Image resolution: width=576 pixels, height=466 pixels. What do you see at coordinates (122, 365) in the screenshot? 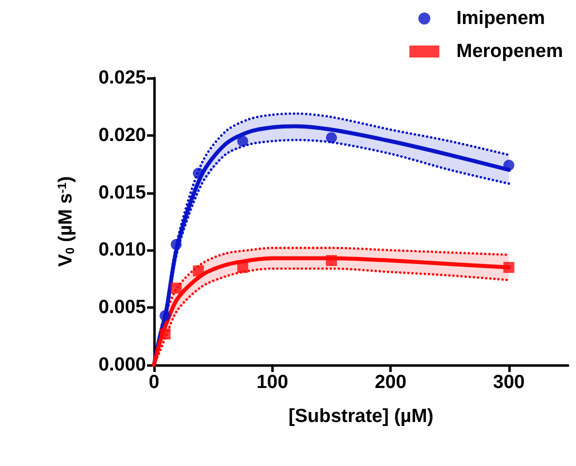
I see `y-tick-label: 0.000` at bounding box center [122, 365].